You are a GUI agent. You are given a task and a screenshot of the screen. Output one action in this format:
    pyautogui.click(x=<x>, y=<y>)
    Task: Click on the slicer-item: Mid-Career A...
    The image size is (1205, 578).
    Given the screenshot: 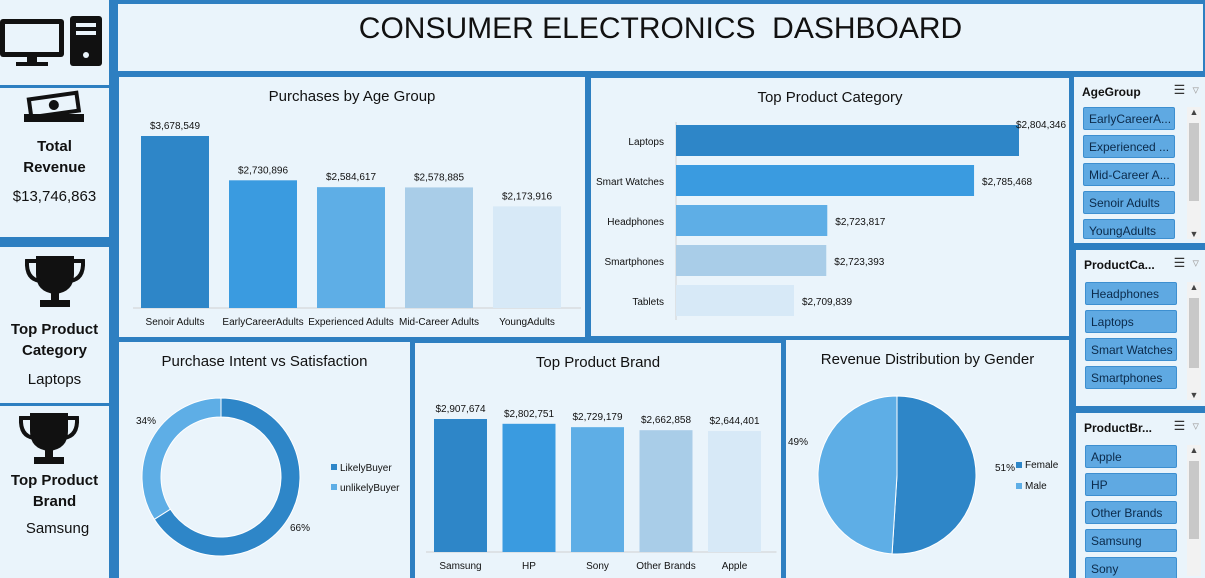 What is the action you would take?
    pyautogui.click(x=1129, y=174)
    